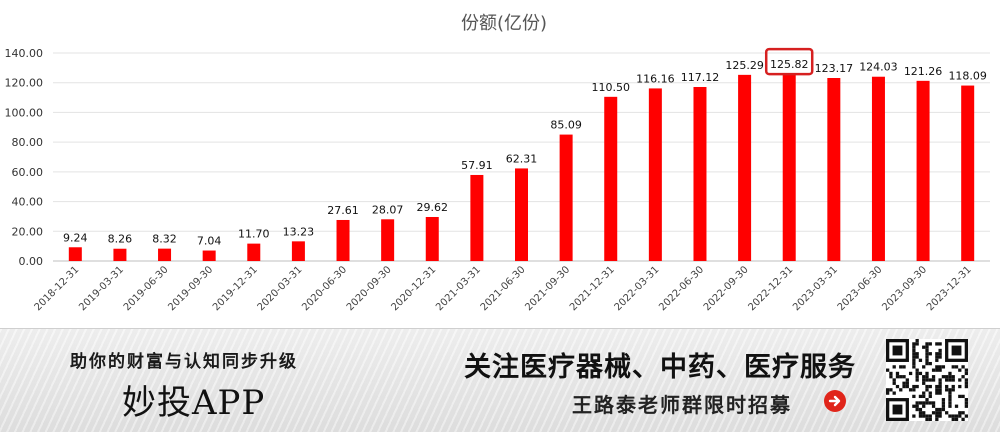 Image resolution: width=1000 pixels, height=432 pixels. I want to click on data-label: 28.07, so click(388, 209).